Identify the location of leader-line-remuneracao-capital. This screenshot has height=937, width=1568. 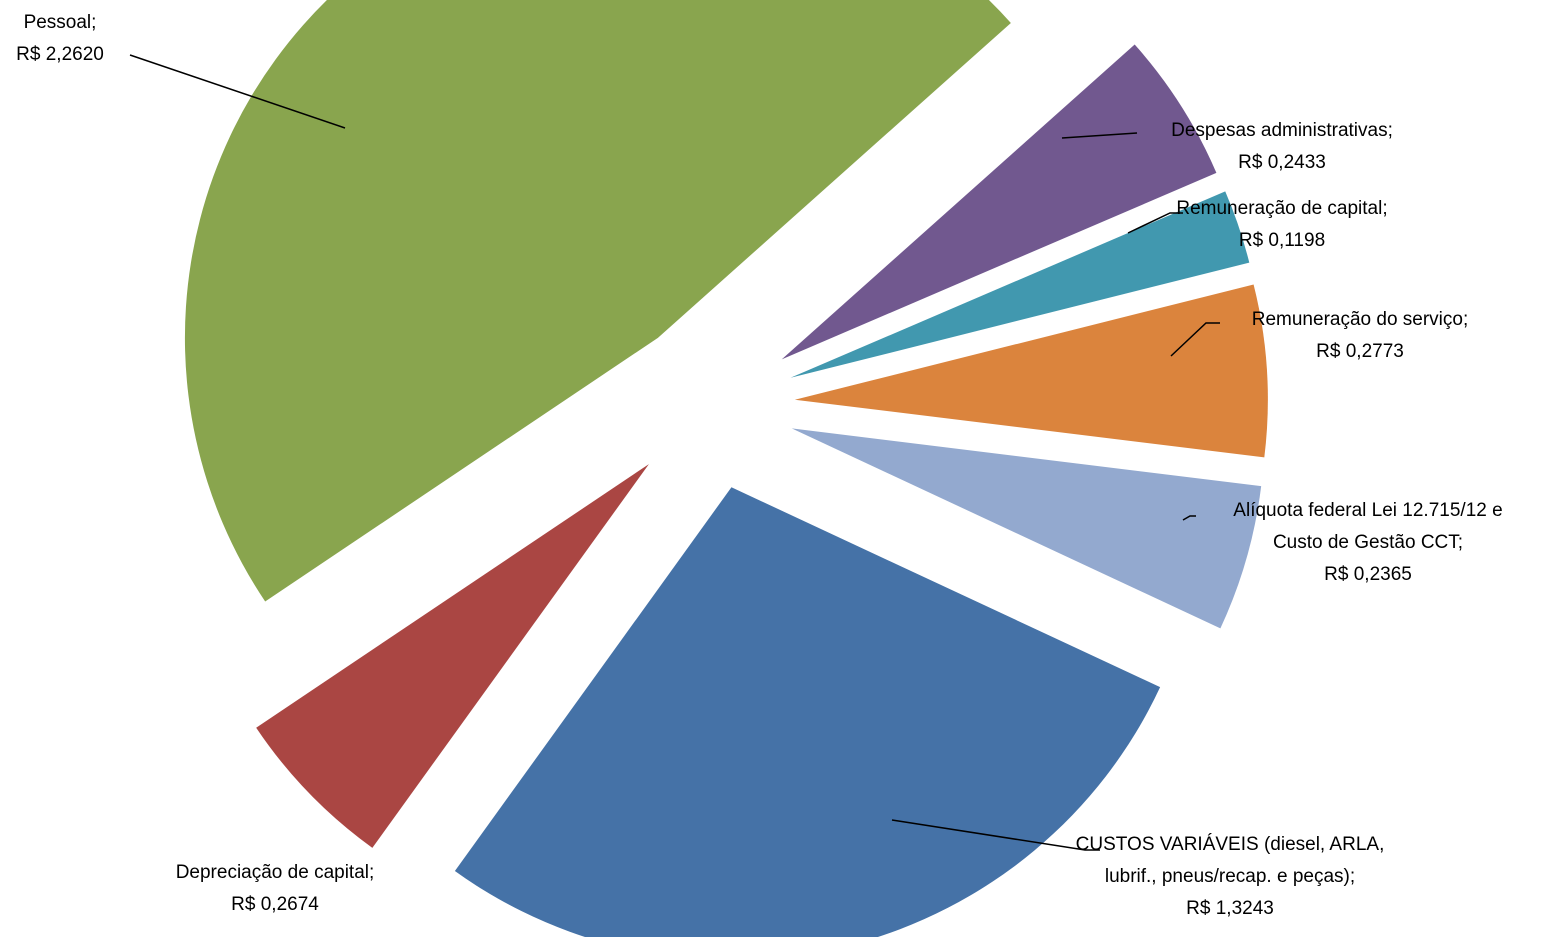
(1155, 223).